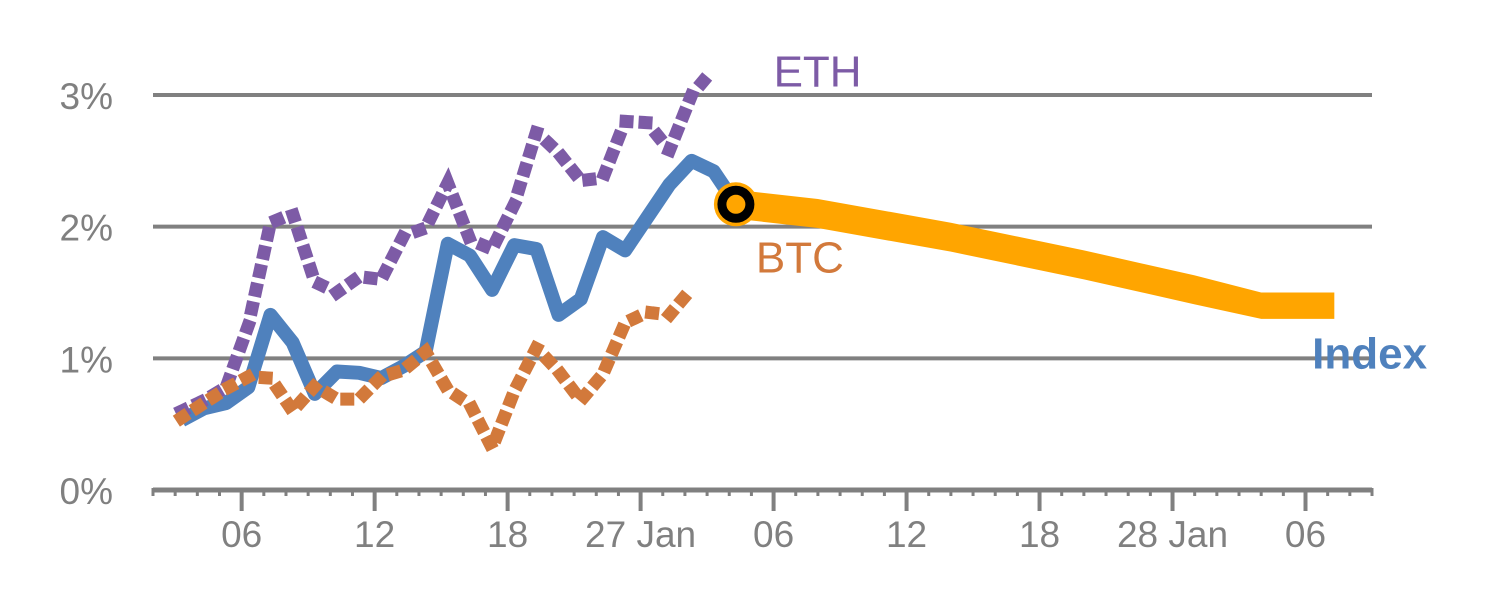 The height and width of the screenshot is (600, 1500). I want to click on forecast-band, so click(1035, 254).